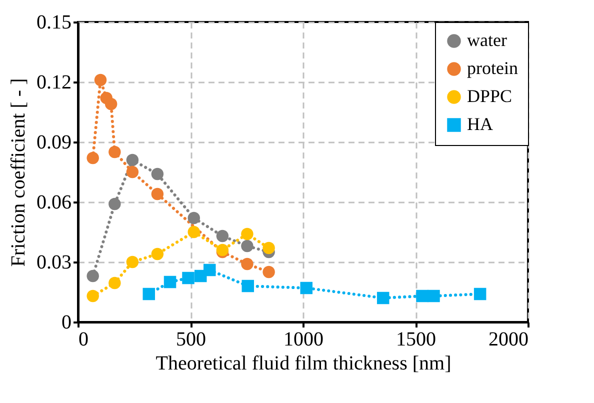 This screenshot has height=403, width=594. Describe the element at coordinates (54, 143) in the screenshot. I see `y-tick-label: 0.09` at that location.